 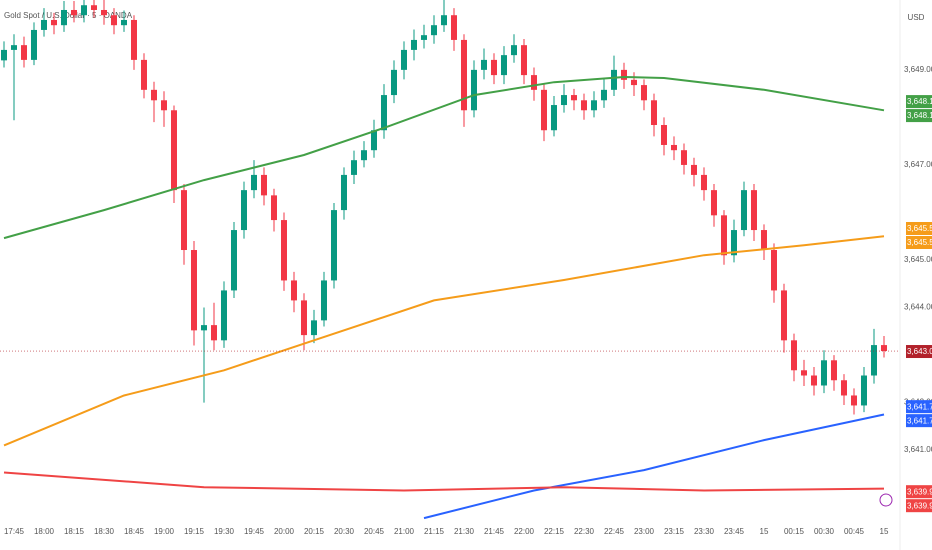 I want to click on y-tick-label: 3,647.000, so click(x=918, y=164).